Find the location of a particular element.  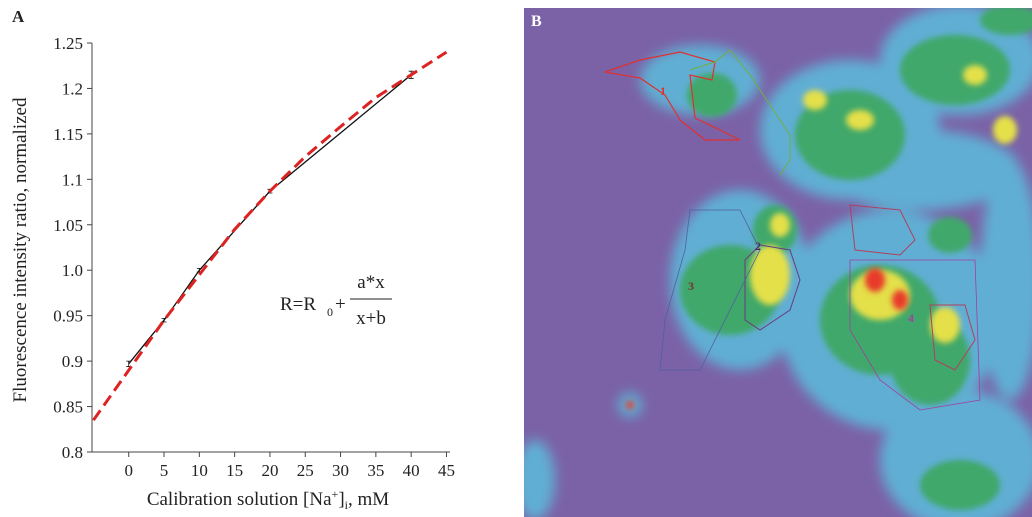

roi-label: 2 is located at coordinates (758, 246).